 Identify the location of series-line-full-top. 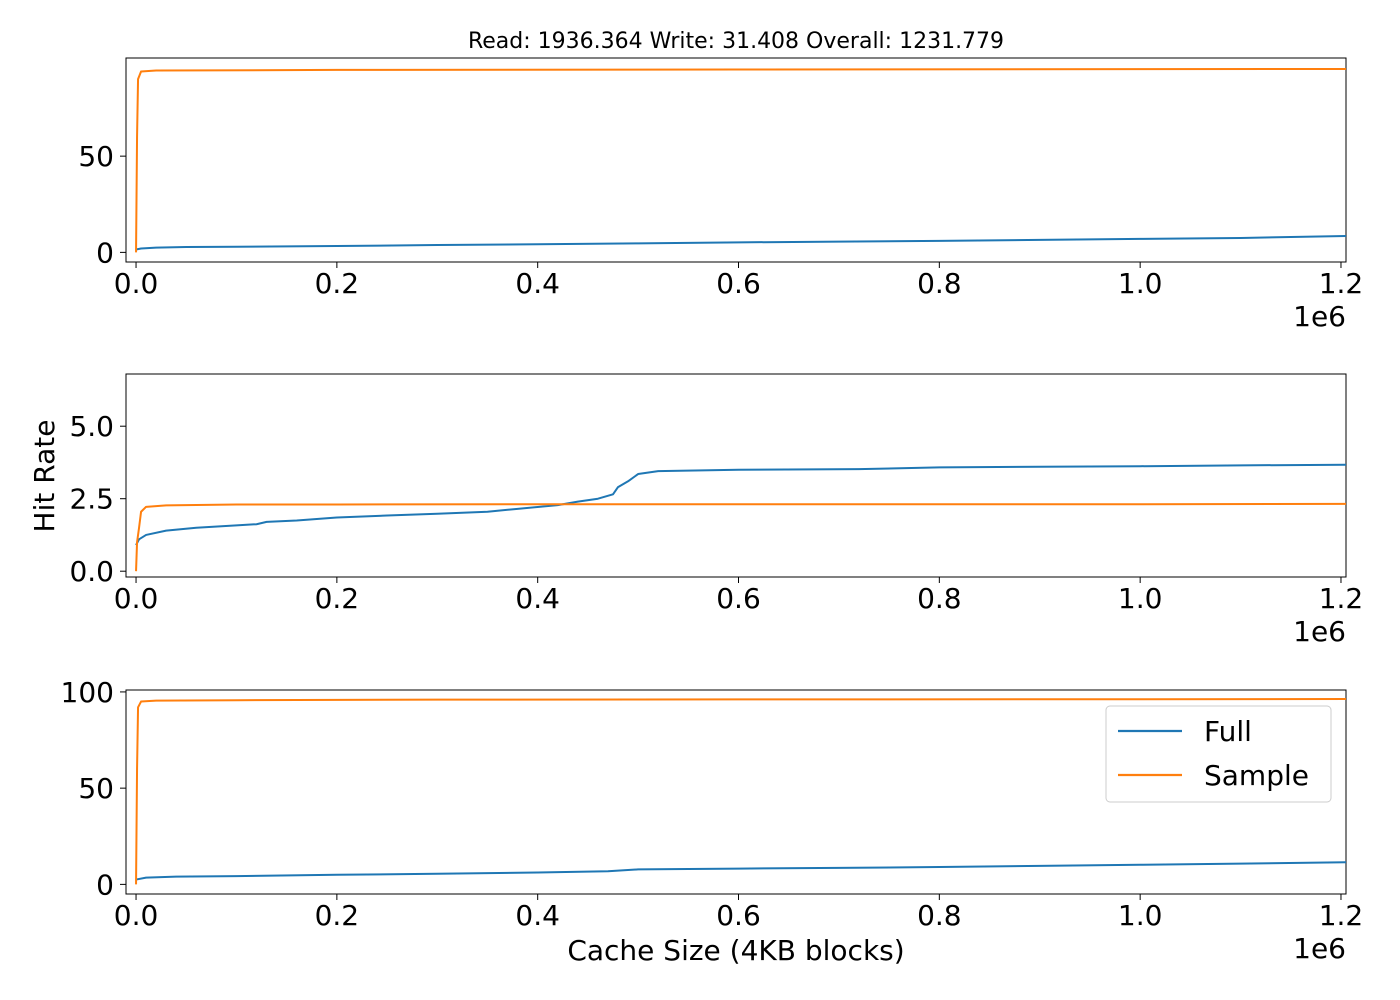
(741, 243).